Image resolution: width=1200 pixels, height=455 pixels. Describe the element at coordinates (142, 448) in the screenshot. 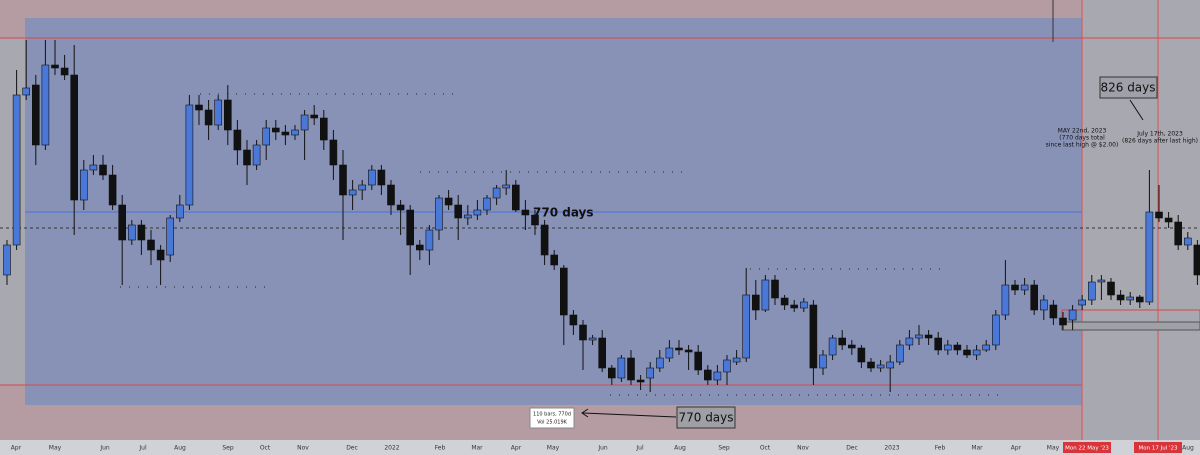

I see `x-tick-label: Jul` at that location.